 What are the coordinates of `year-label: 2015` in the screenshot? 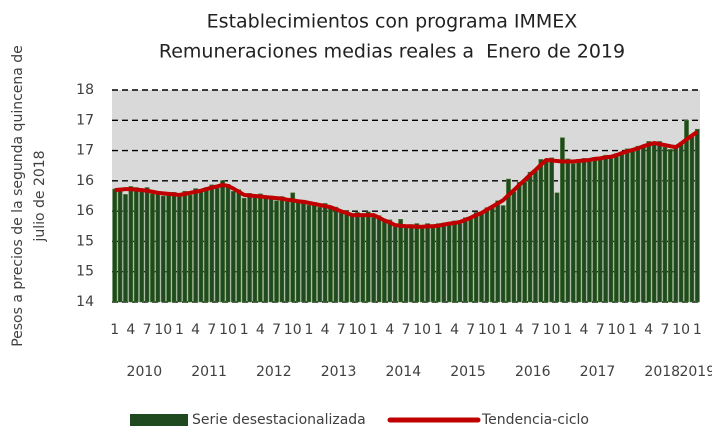 It's located at (468, 372).